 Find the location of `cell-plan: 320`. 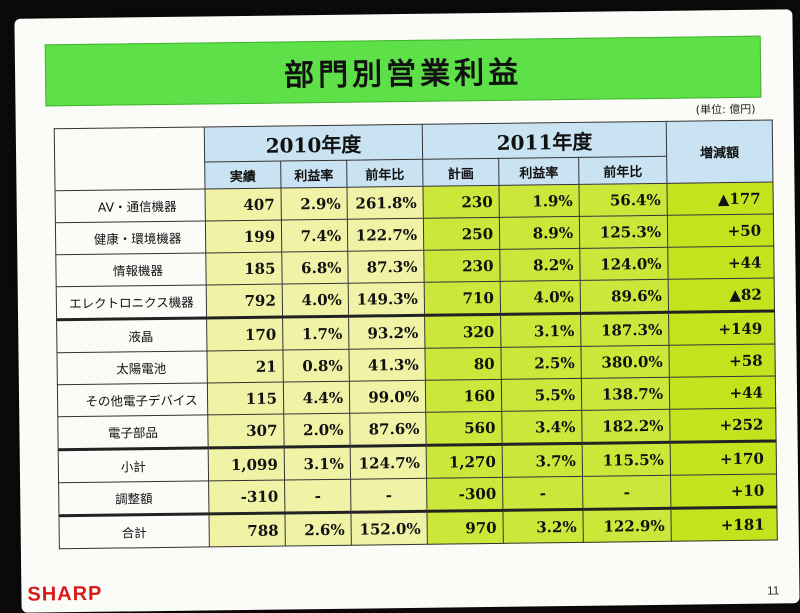

cell-plan: 320 is located at coordinates (462, 331).